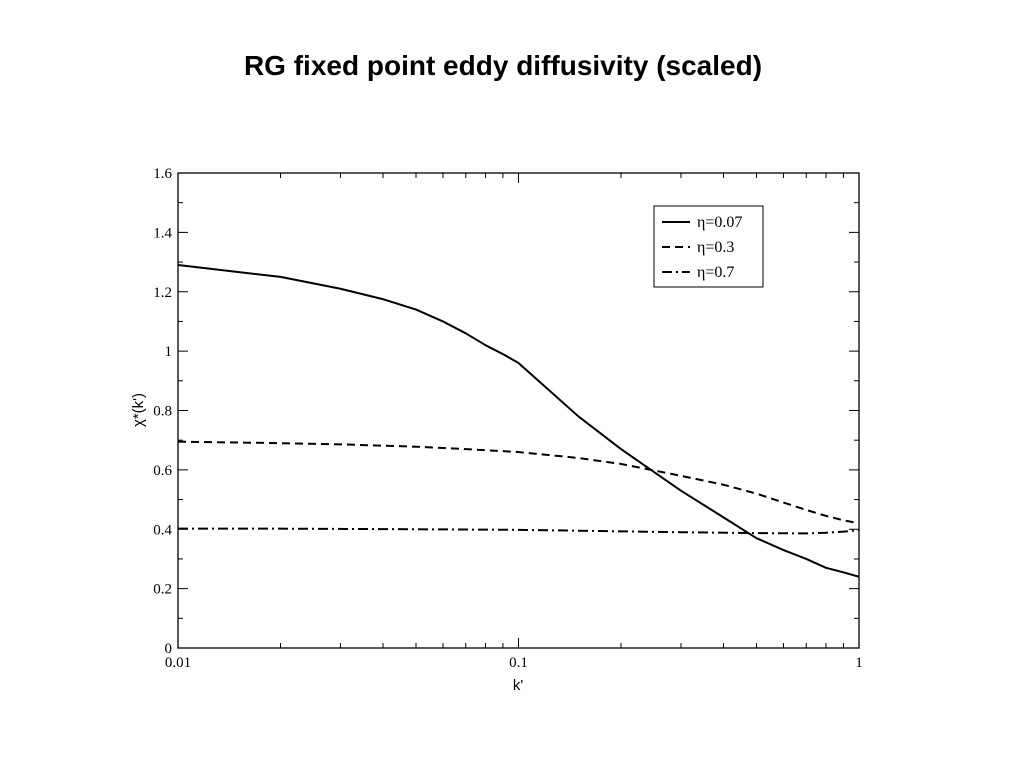 The height and width of the screenshot is (768, 1024). Describe the element at coordinates (715, 247) in the screenshot. I see `legend-label-2: η=0.3` at that location.